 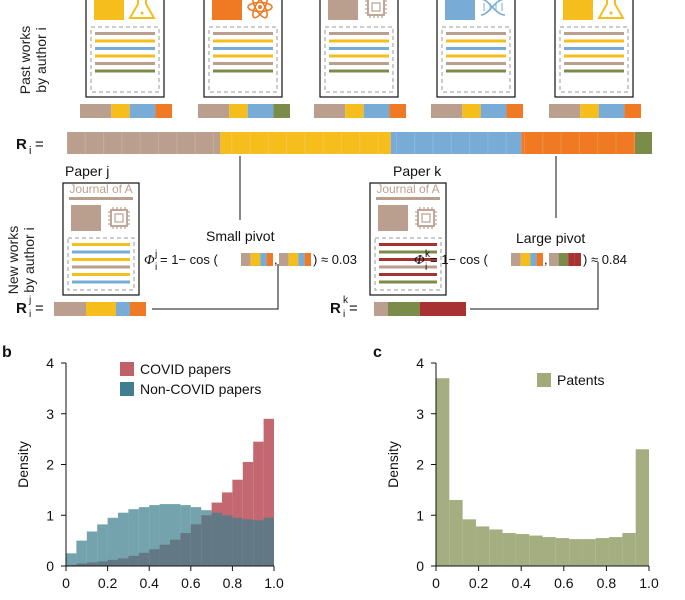 What do you see at coordinates (594, 49) in the screenshot?
I see `past-document: Journal of D` at bounding box center [594, 49].